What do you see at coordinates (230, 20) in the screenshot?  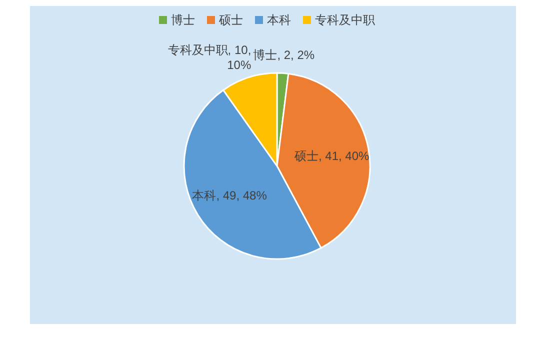 I see `legend-label: 硕士` at bounding box center [230, 20].